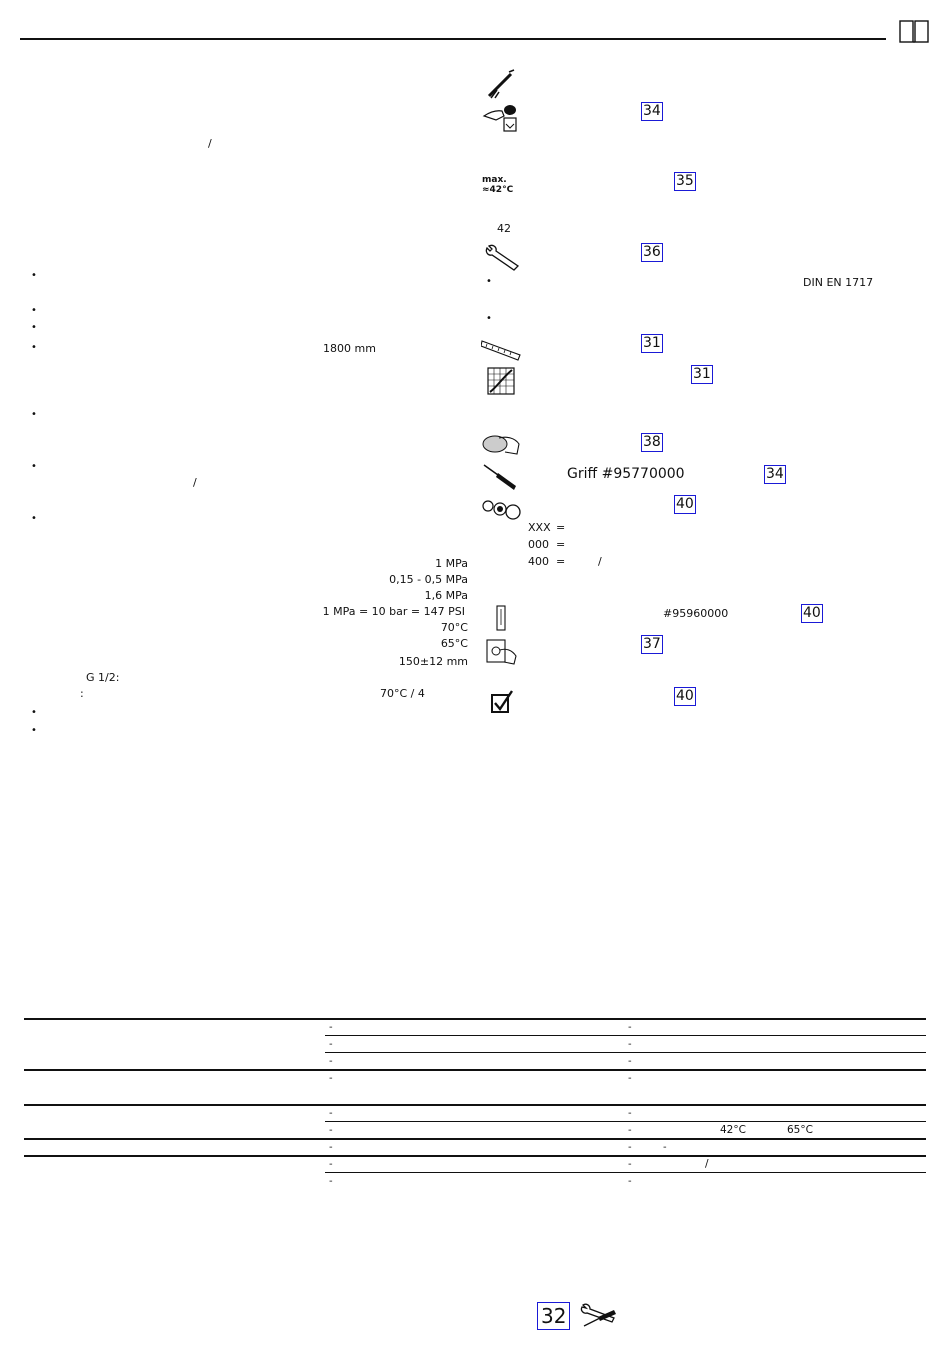  What do you see at coordinates (501, 445) in the screenshot?
I see `cleaning-hand-icon` at bounding box center [501, 445].